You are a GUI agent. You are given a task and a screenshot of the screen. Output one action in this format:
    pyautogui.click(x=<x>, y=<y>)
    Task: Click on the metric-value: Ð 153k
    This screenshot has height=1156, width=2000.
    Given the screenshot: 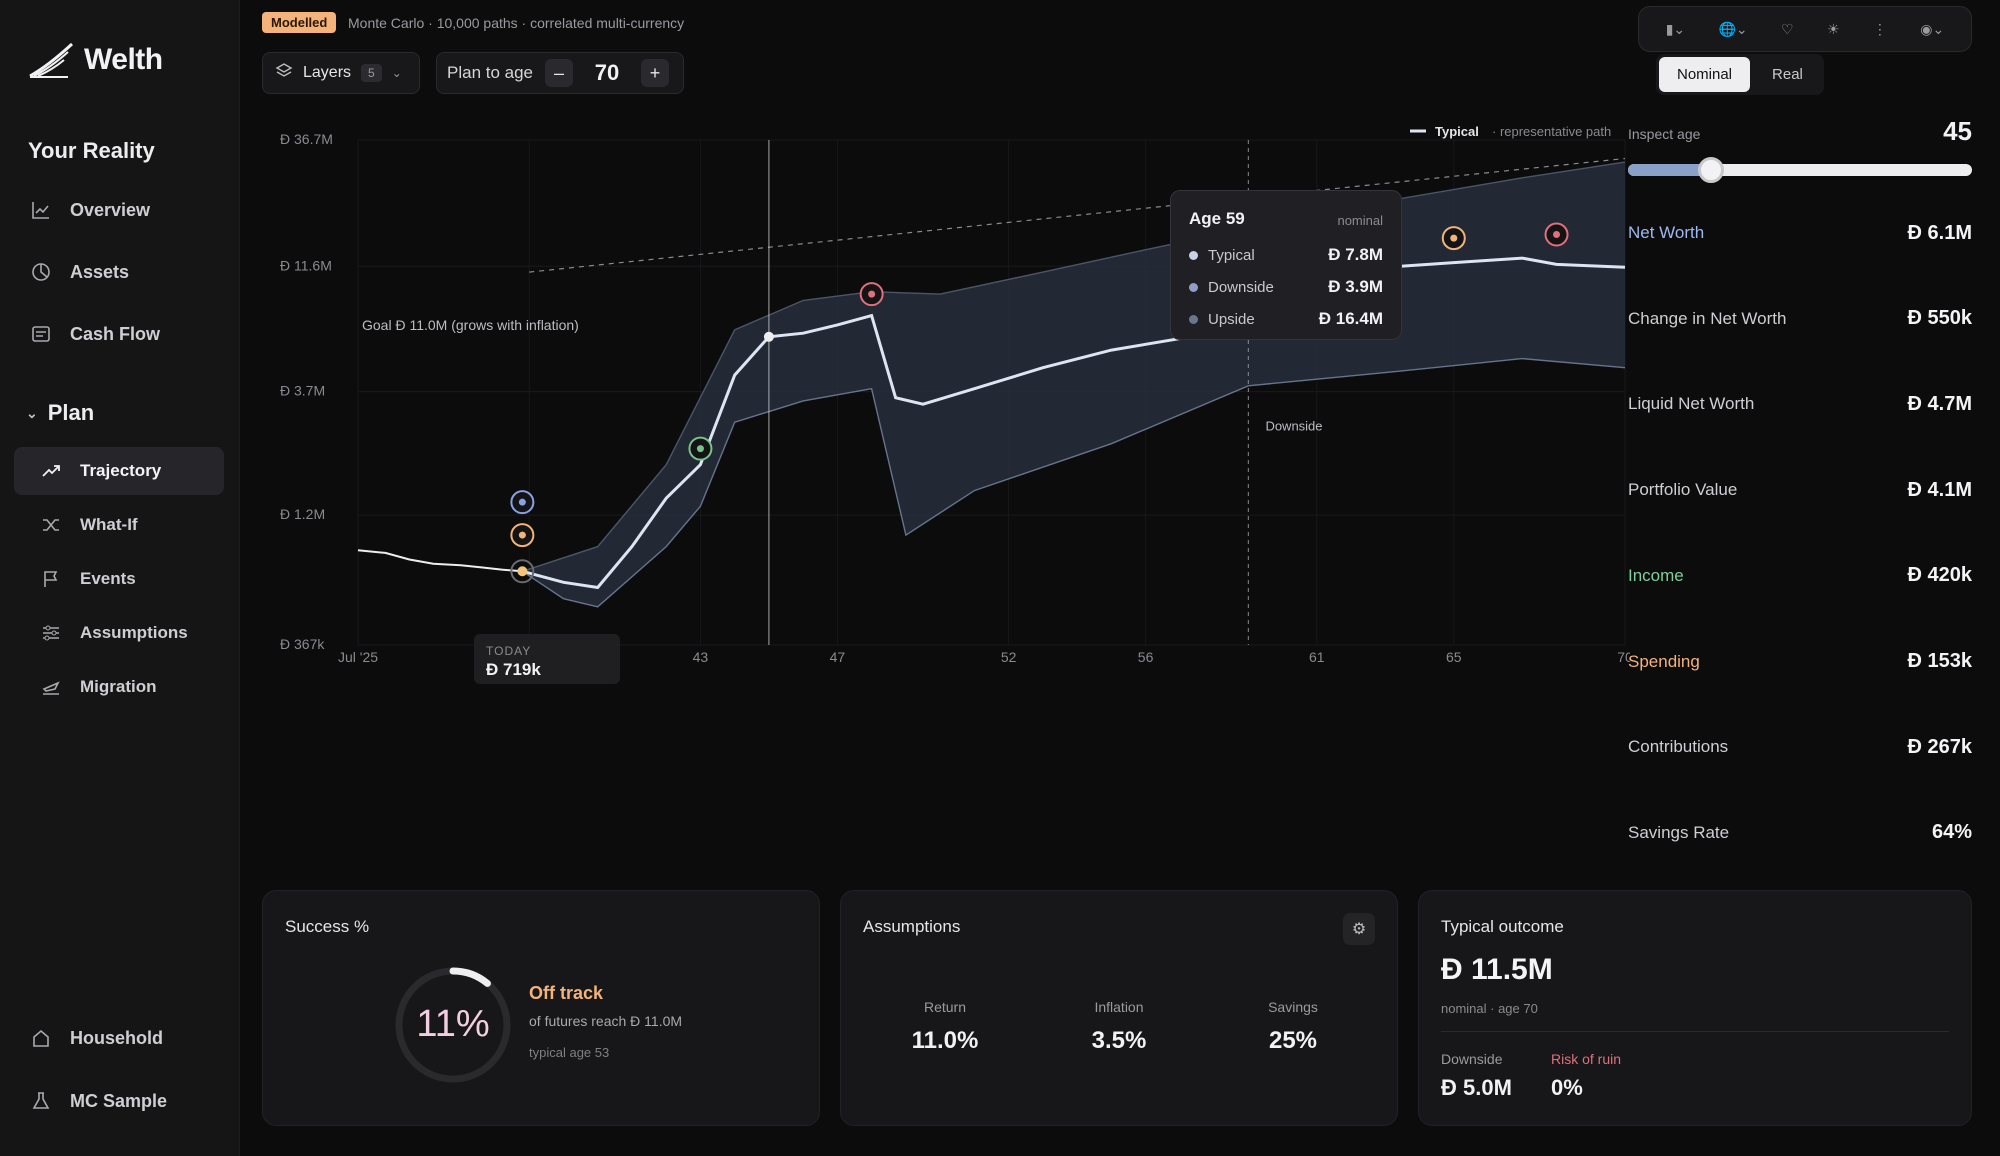 What is the action you would take?
    pyautogui.click(x=1940, y=661)
    